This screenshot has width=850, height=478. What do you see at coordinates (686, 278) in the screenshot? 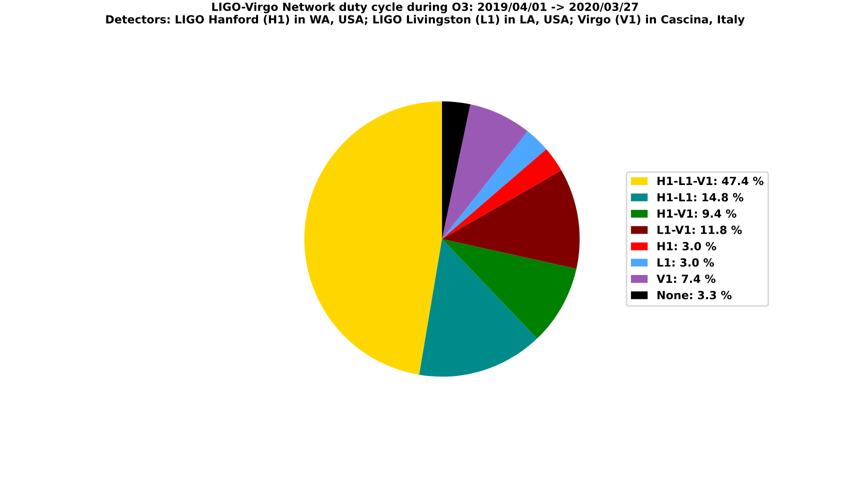
I see `legend-label: V1: 7.4 %` at bounding box center [686, 278].